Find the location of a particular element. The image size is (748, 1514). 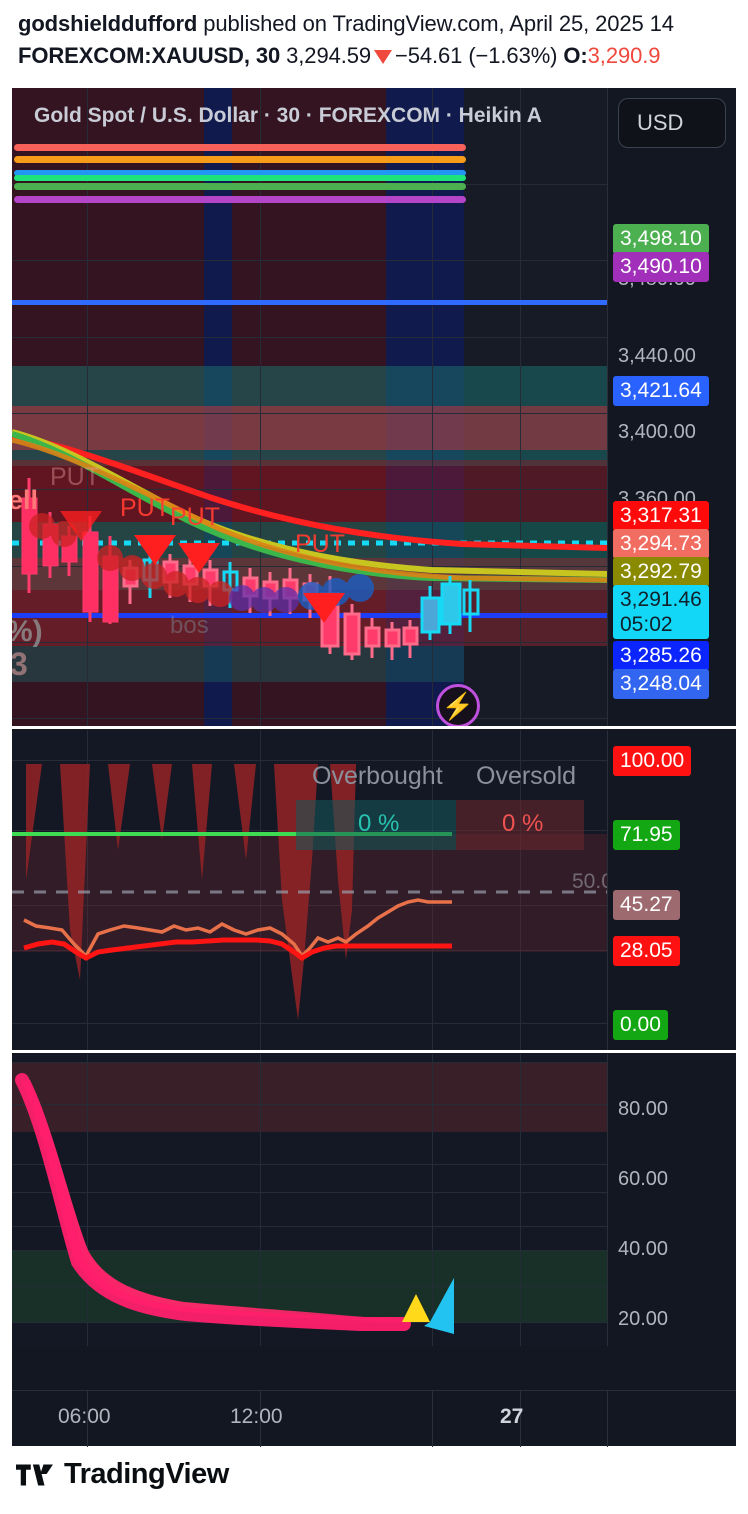

stoch-overbought-zone is located at coordinates (309, 1097).